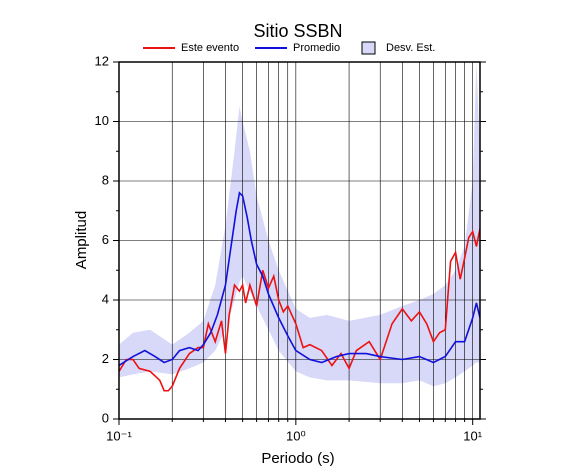 This screenshot has height=475, width=586. What do you see at coordinates (119, 435) in the screenshot?
I see `x-tick-label: 10⁻¹` at bounding box center [119, 435].